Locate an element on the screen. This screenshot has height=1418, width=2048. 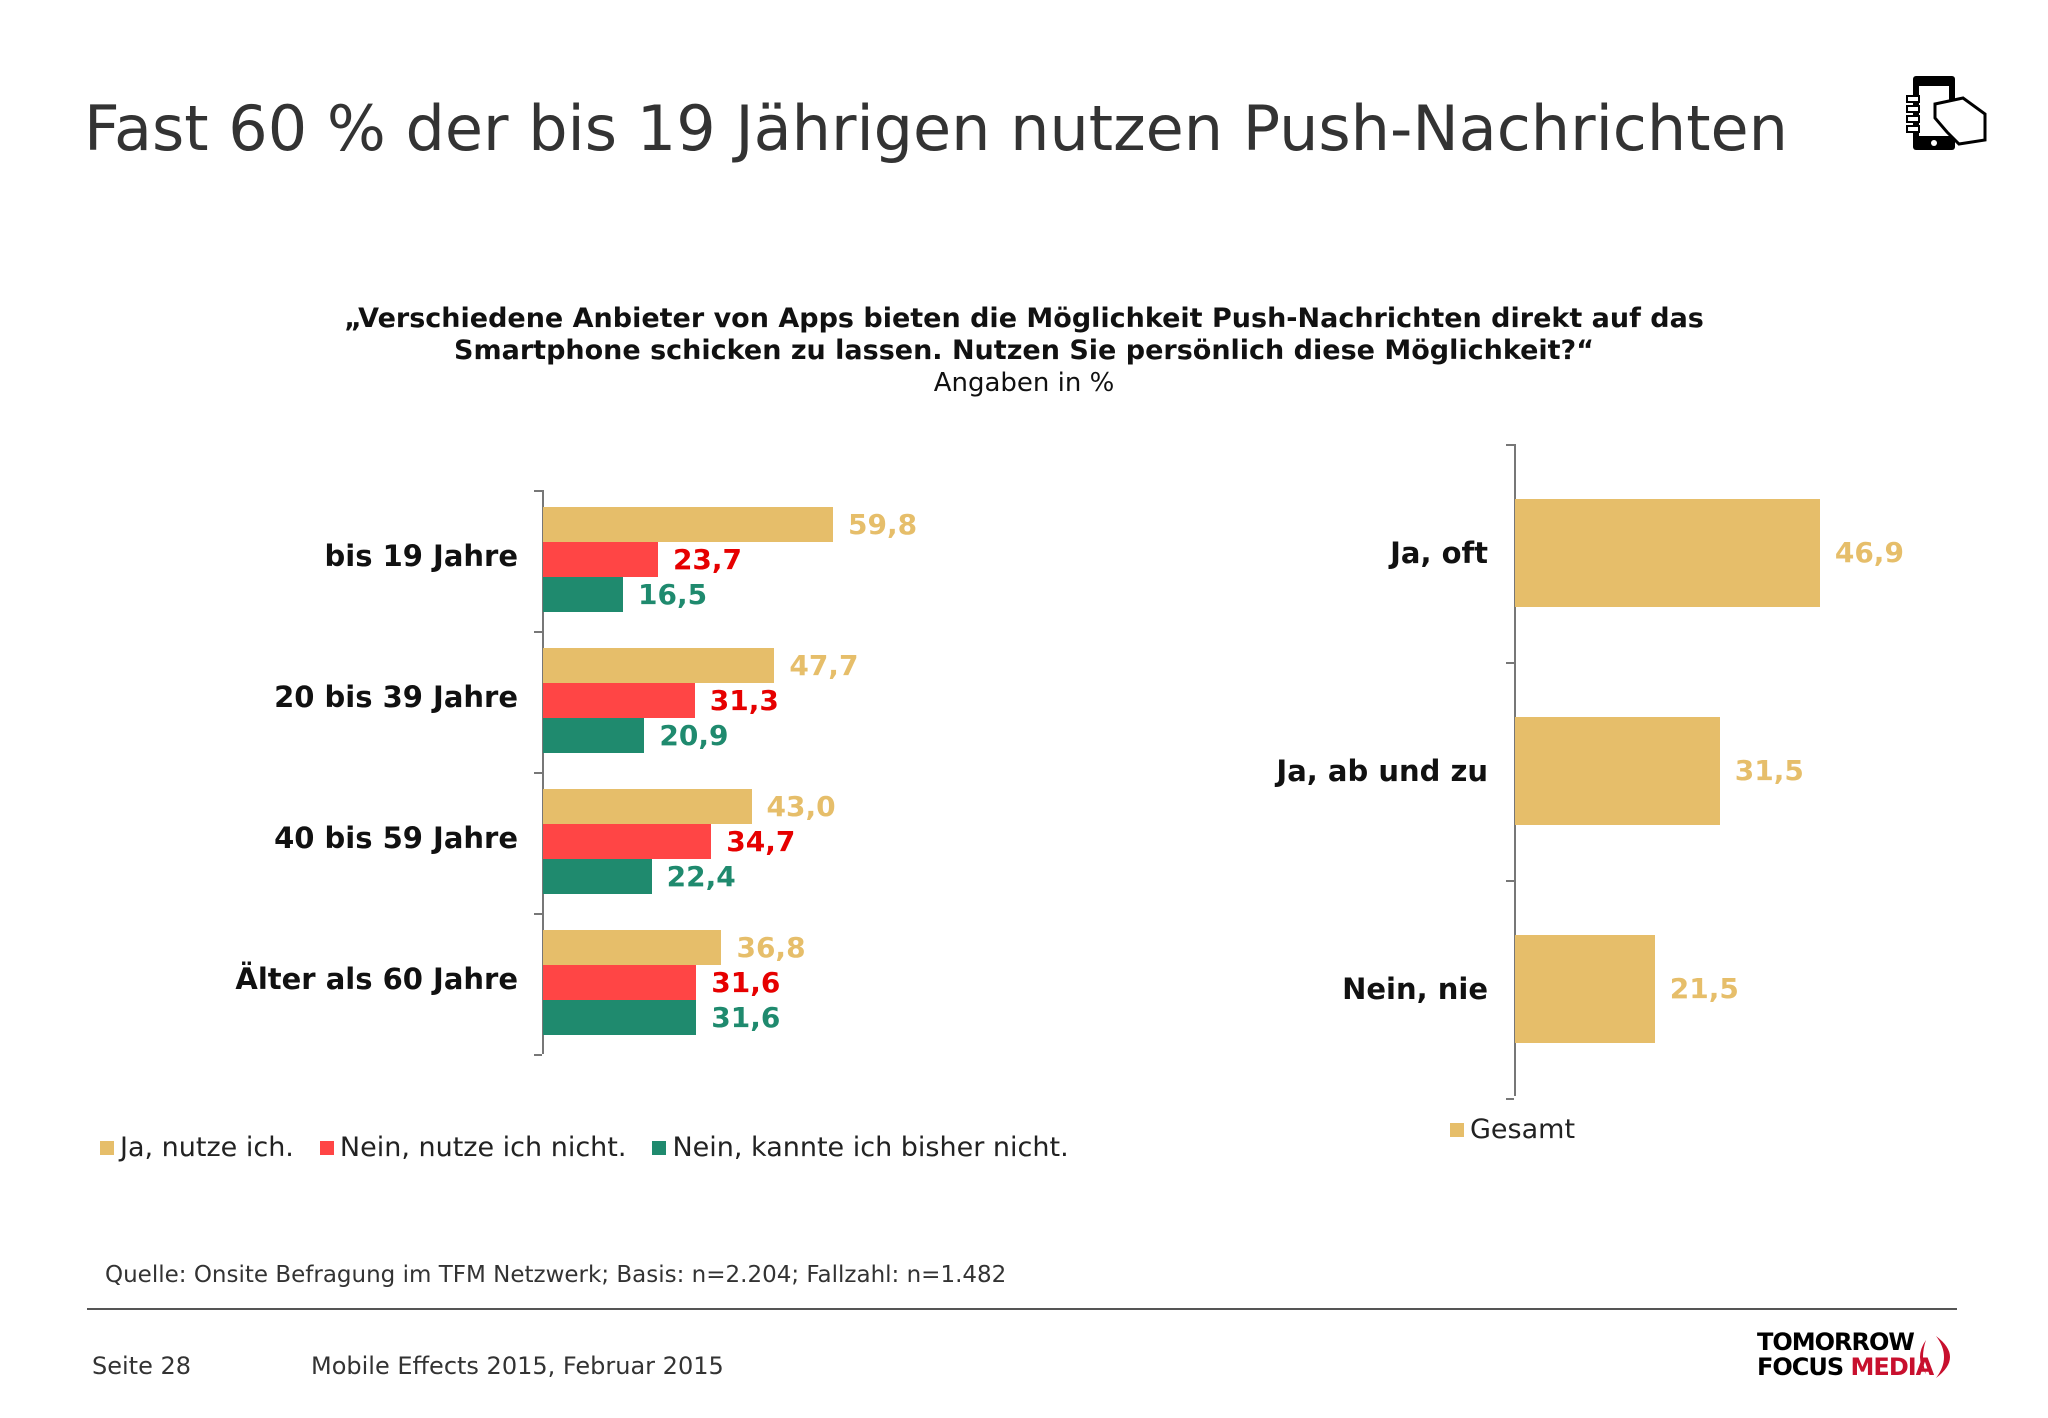
legend-swatch-kannte-nicht is located at coordinates (659, 1147).